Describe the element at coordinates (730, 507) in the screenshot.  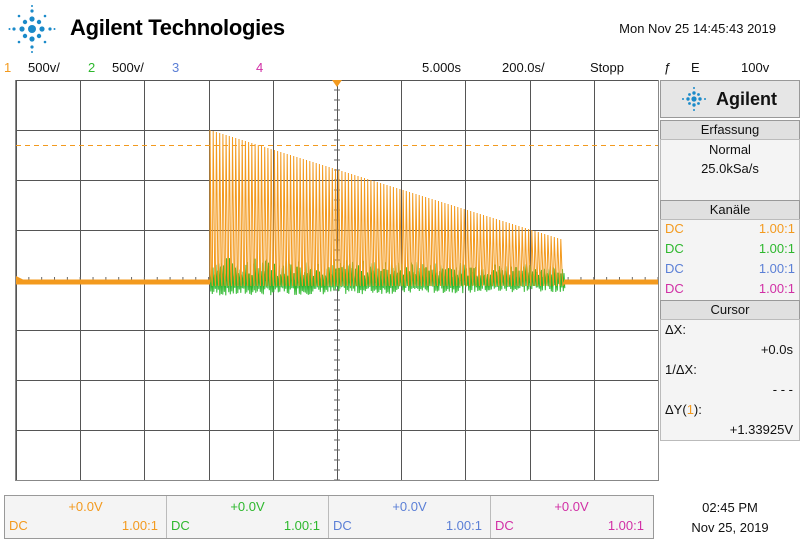
I see `clock-time: 02:45 PM` at that location.